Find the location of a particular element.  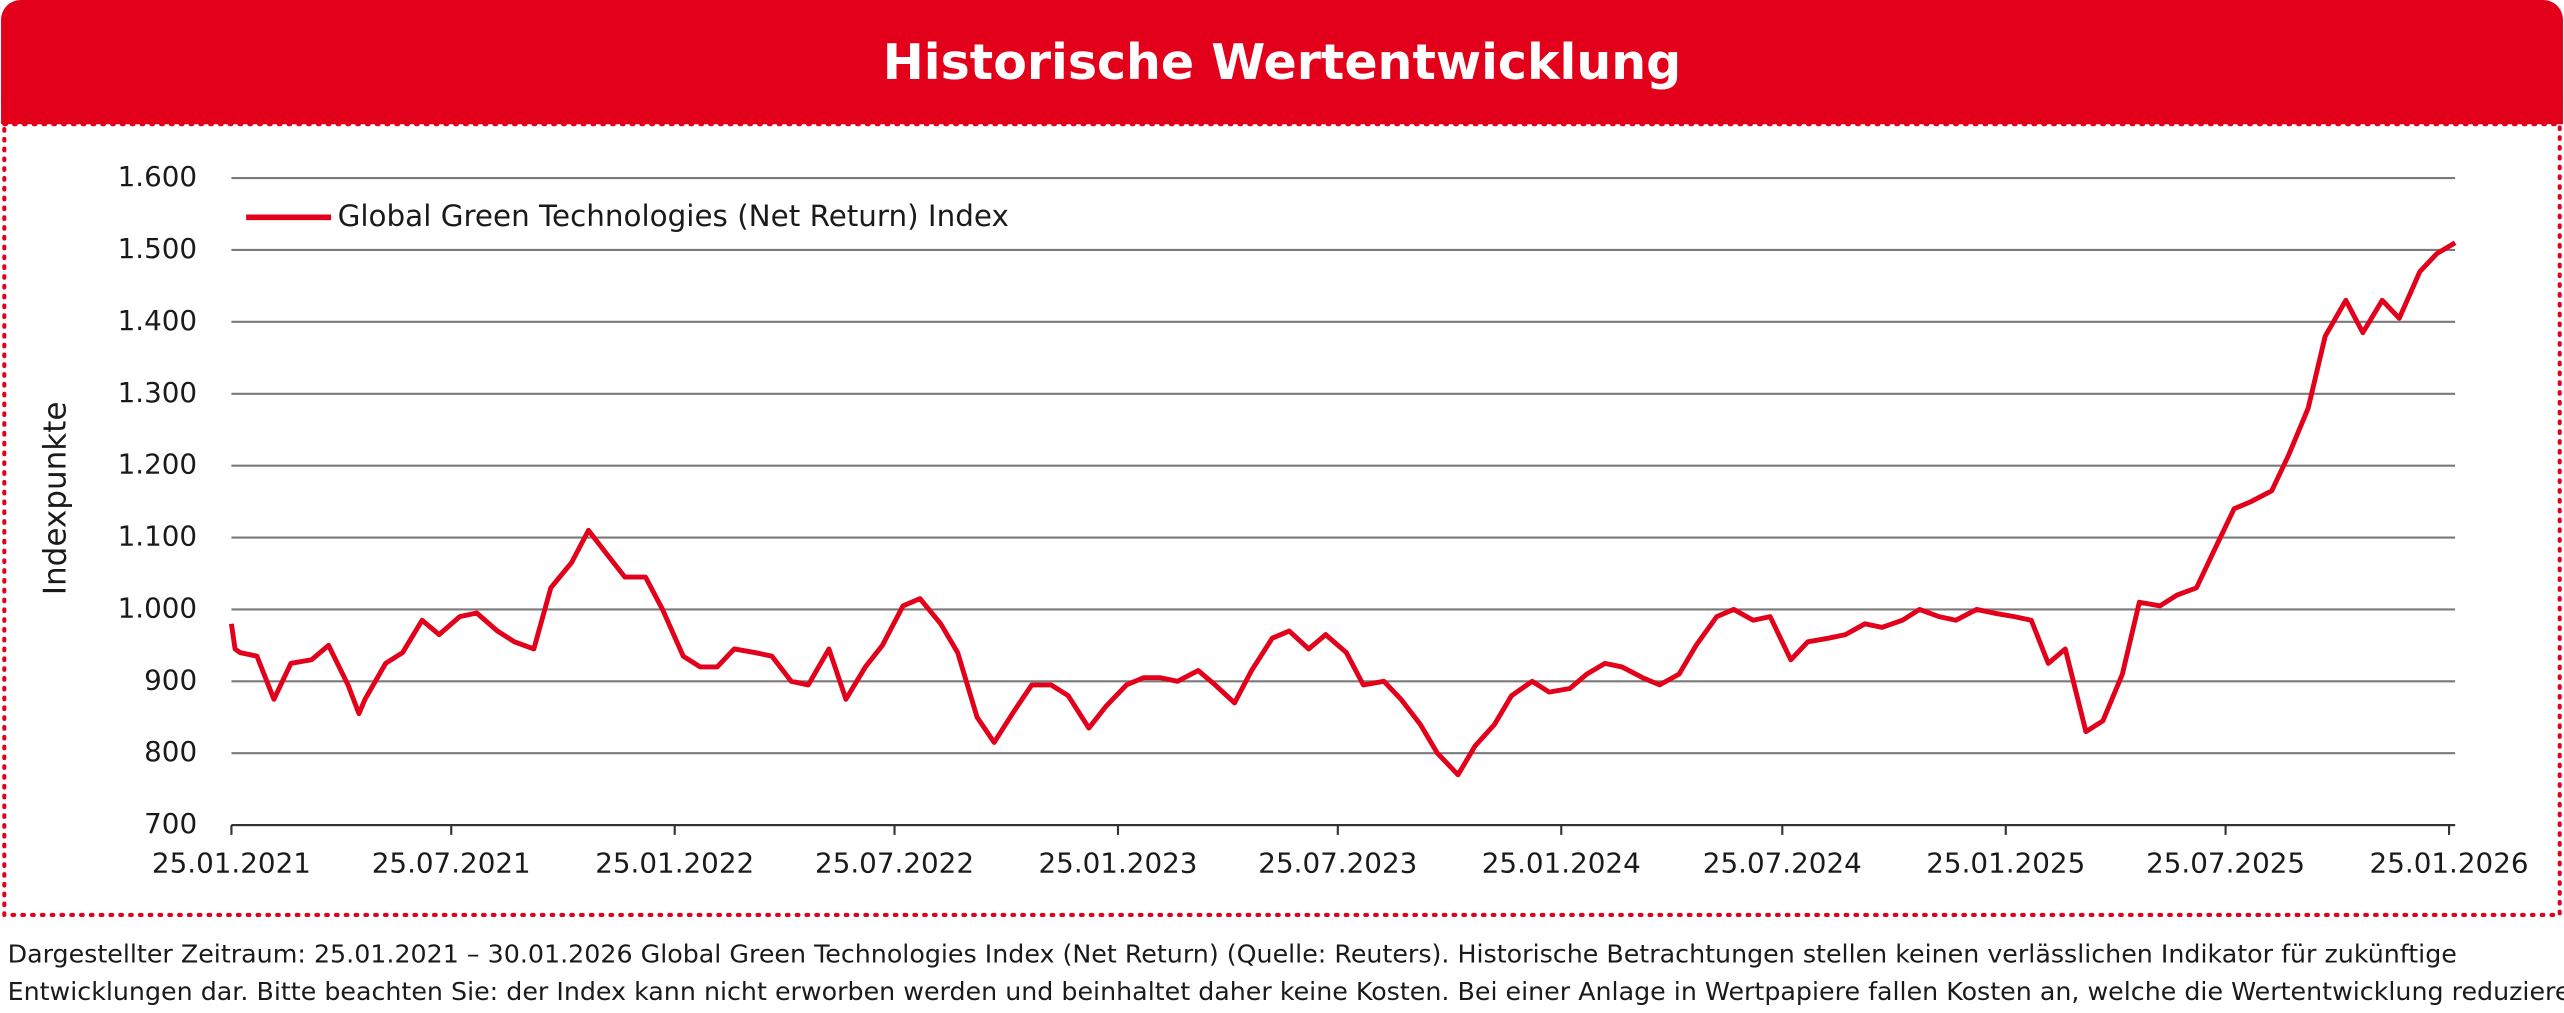

y-tick-label: 1.100 is located at coordinates (158, 536).